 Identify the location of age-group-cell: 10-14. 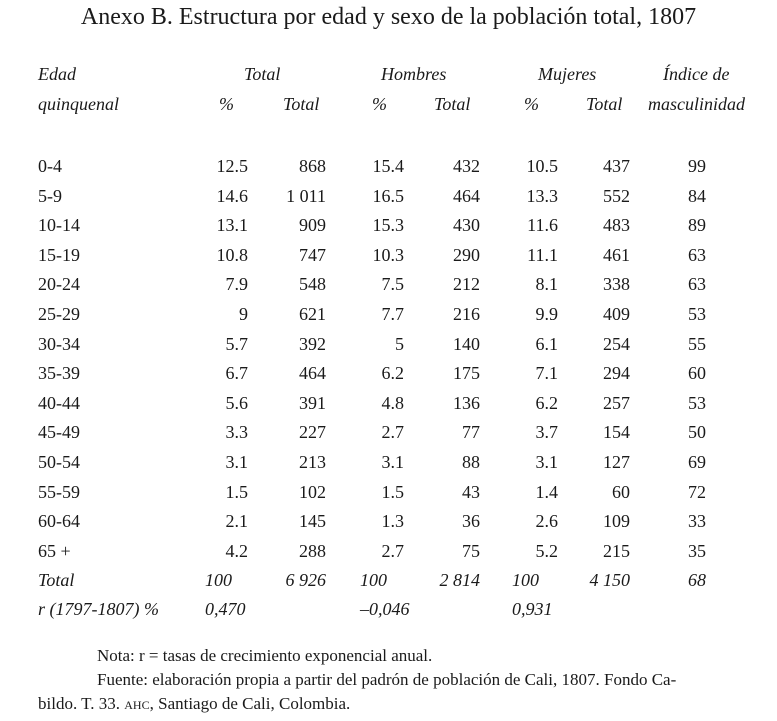
(59, 225).